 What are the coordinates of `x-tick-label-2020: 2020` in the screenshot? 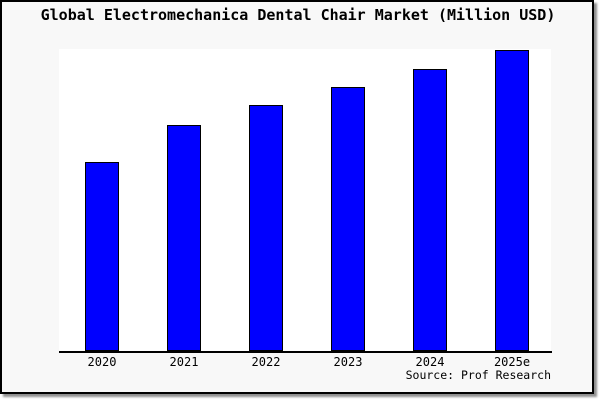 It's located at (102, 362).